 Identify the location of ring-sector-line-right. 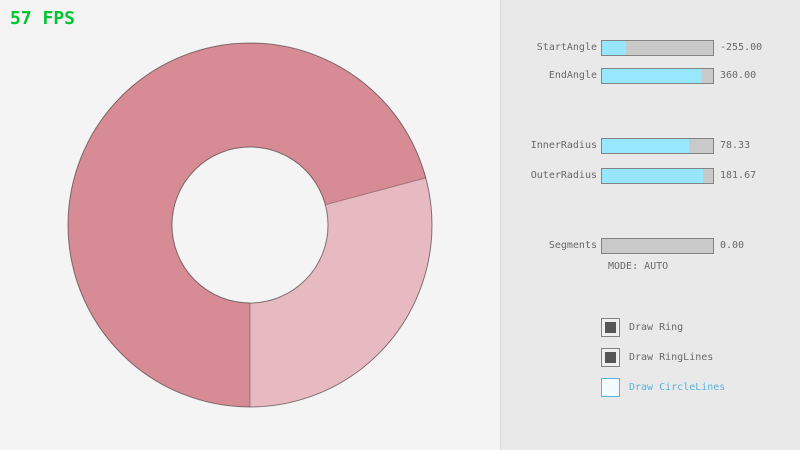
(375, 191).